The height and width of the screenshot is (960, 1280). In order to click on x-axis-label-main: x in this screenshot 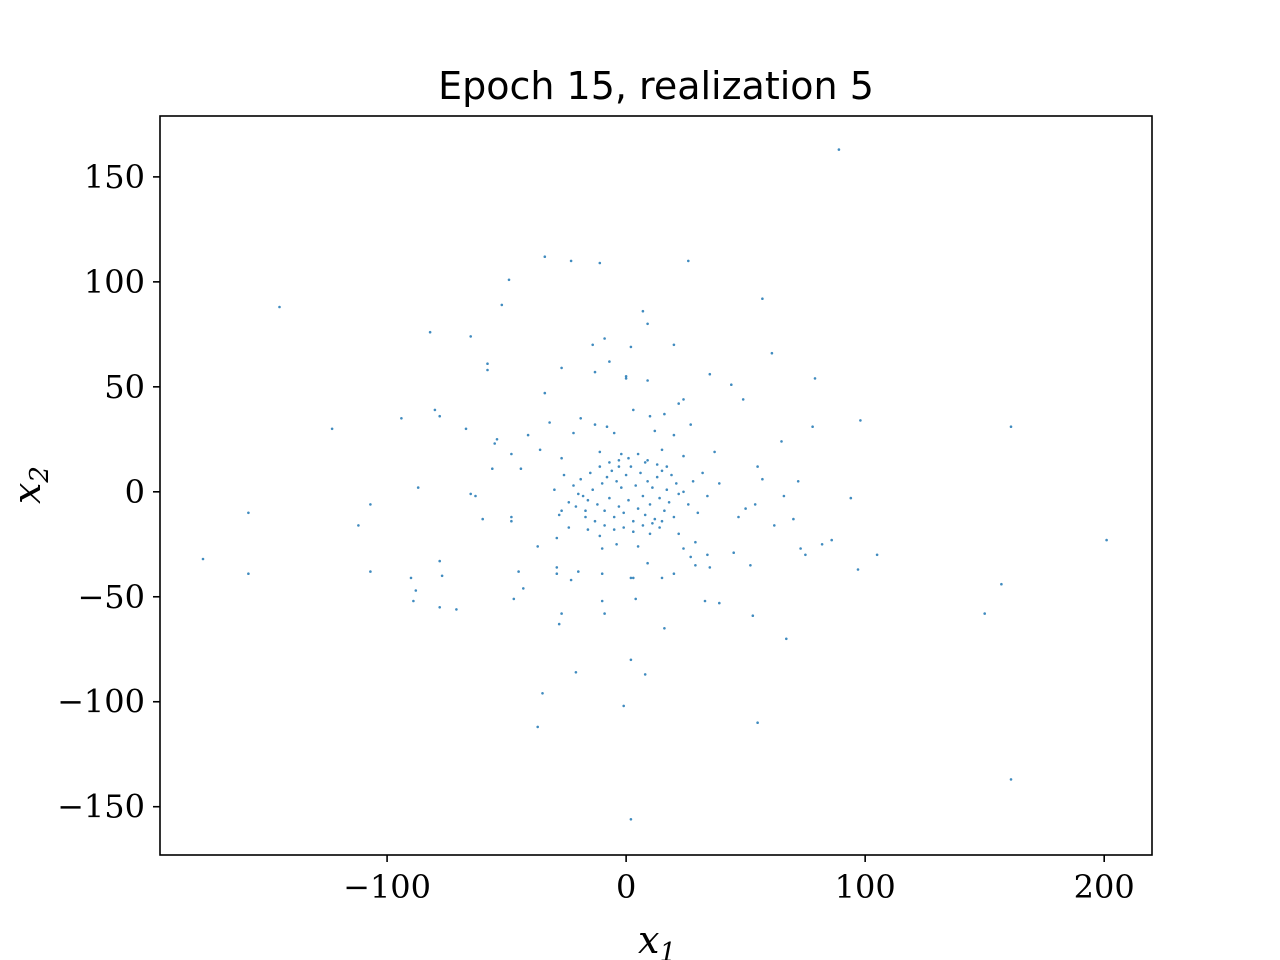, I will do `click(648, 939)`.